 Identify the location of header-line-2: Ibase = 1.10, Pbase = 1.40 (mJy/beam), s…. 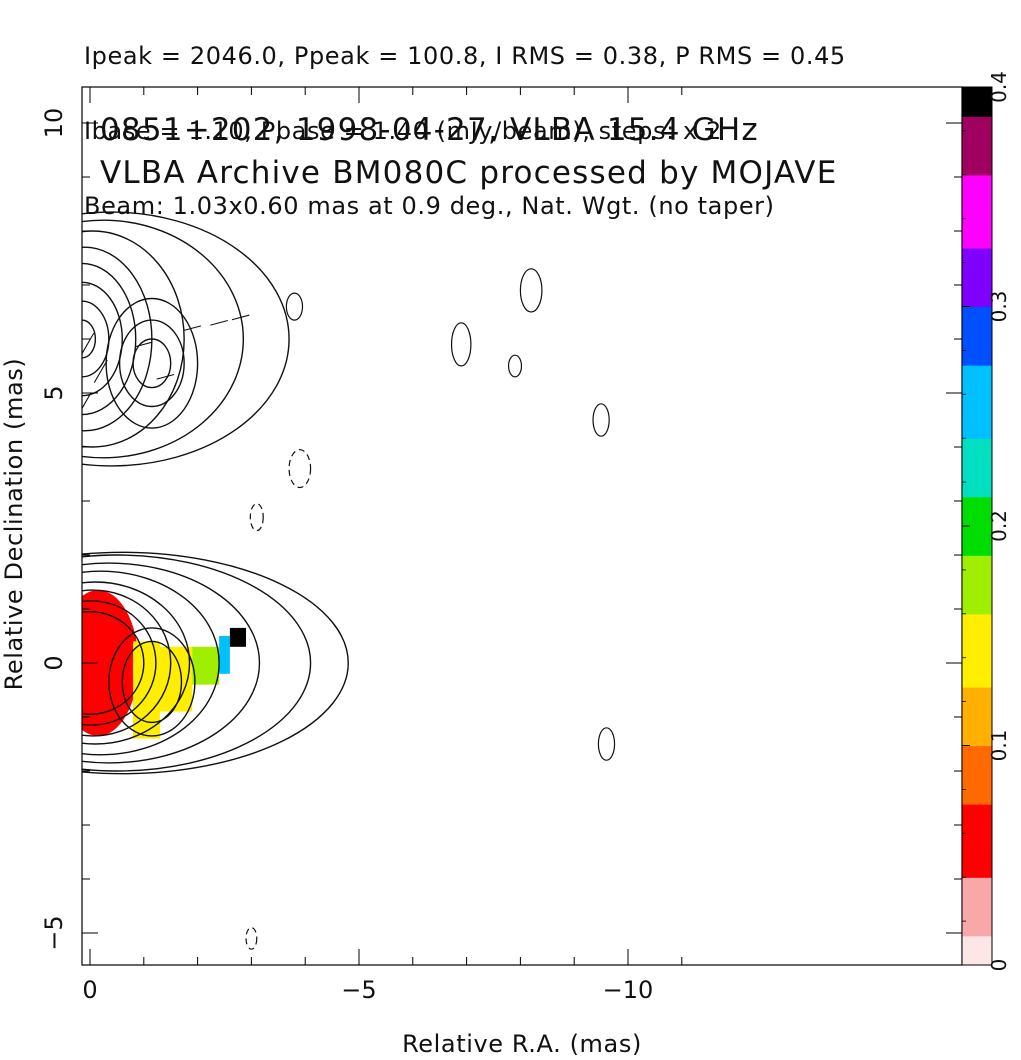
(403, 131).